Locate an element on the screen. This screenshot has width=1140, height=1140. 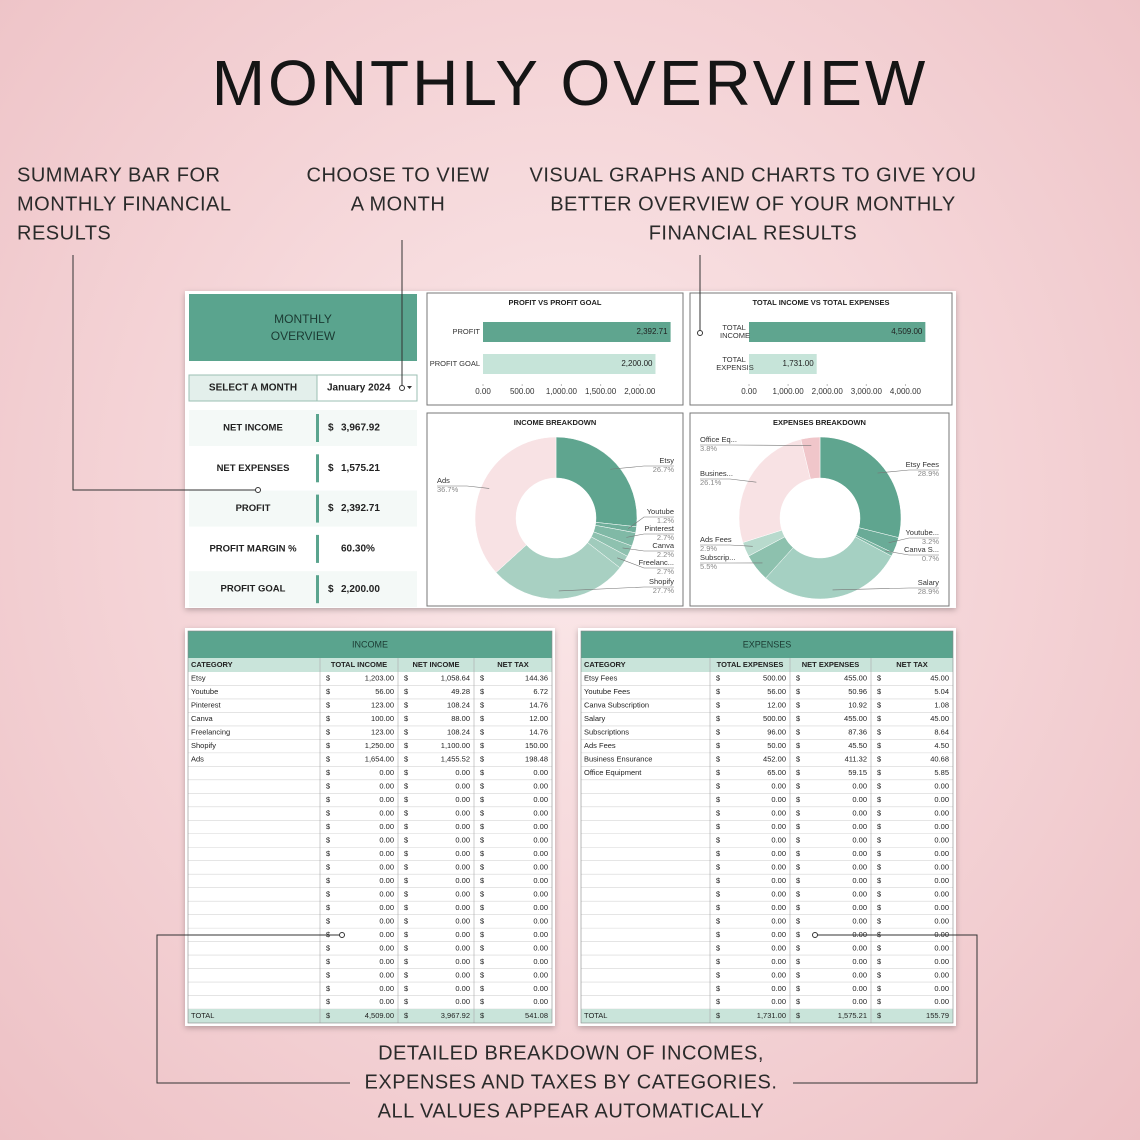
cell-amount: 411.32 is located at coordinates (856, 759).